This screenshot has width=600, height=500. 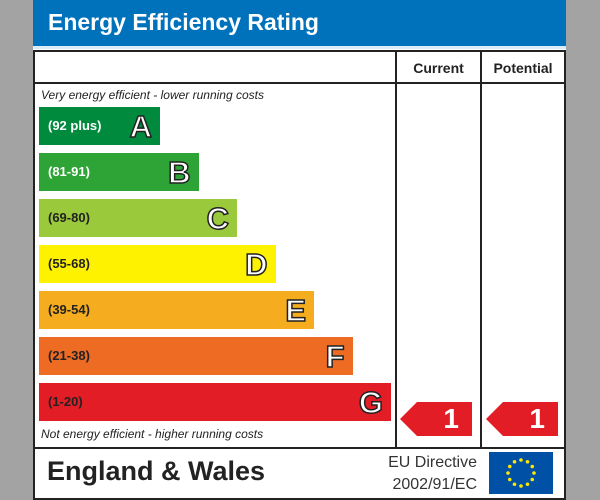 I want to click on band-letter: F, so click(x=335, y=356).